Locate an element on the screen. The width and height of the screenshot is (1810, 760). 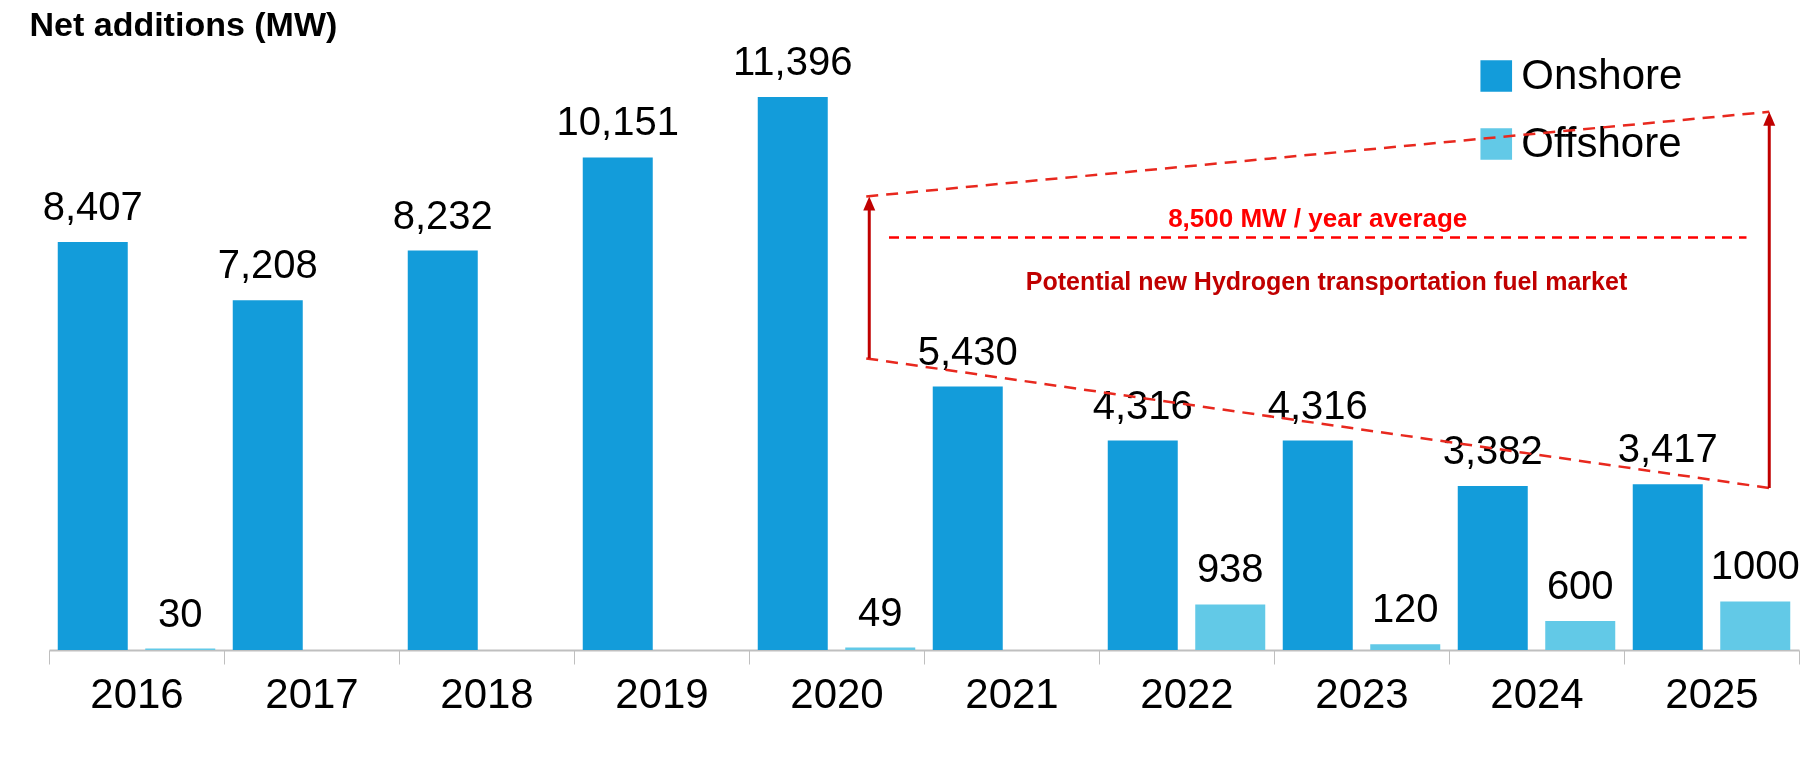
x-tick-label: 2019 is located at coordinates (662, 693).